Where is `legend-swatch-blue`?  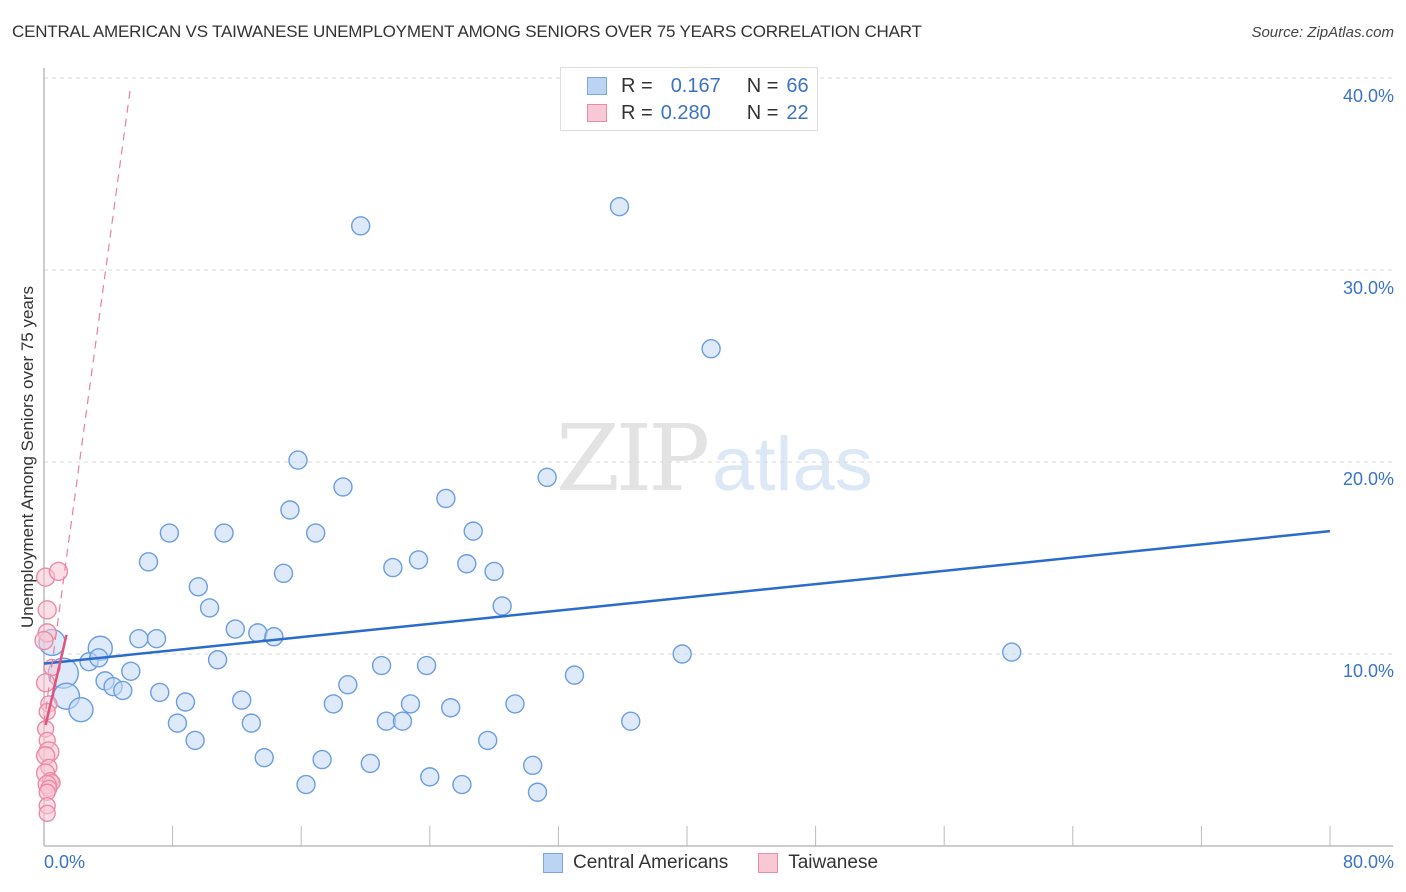
legend-swatch-blue is located at coordinates (597, 86).